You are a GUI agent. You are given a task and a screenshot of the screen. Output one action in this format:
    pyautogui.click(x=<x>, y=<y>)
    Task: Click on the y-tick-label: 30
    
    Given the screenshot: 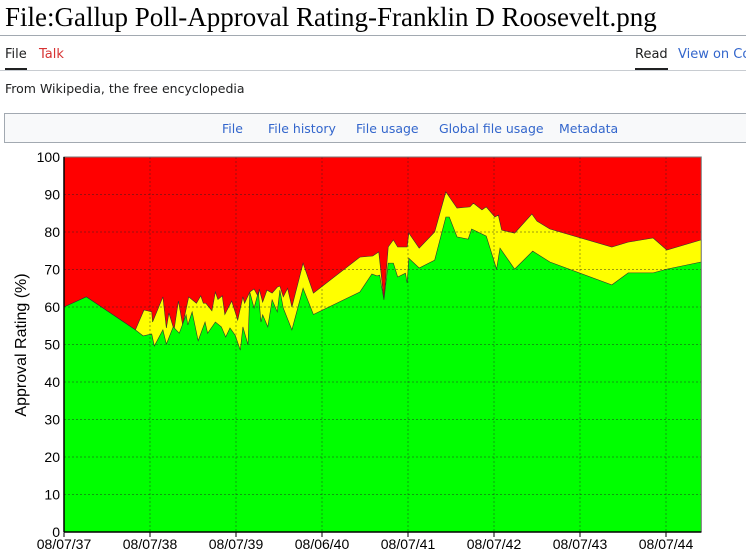 What is the action you would take?
    pyautogui.click(x=52, y=420)
    